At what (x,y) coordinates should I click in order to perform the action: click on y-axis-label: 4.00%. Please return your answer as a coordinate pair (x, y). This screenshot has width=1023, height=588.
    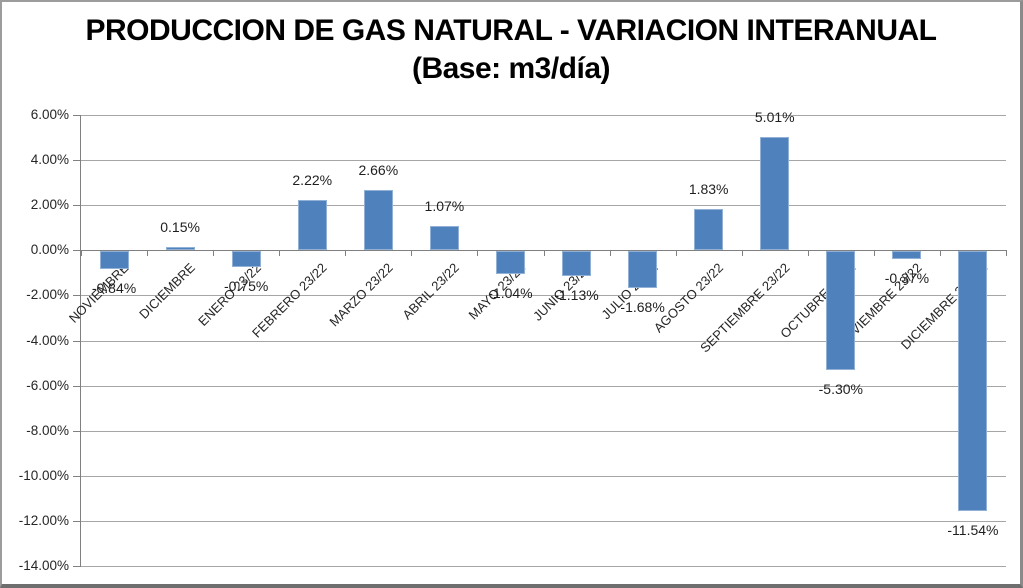
    Looking at the image, I should click on (49, 160).